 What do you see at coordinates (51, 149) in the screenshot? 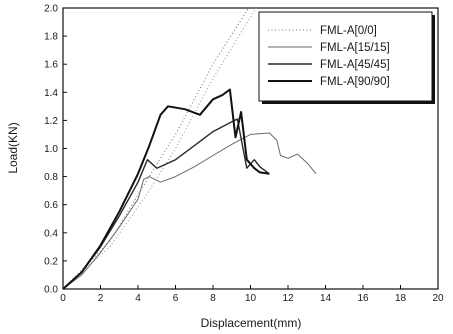
I see `y-tick-label-5: 1.0` at bounding box center [51, 149].